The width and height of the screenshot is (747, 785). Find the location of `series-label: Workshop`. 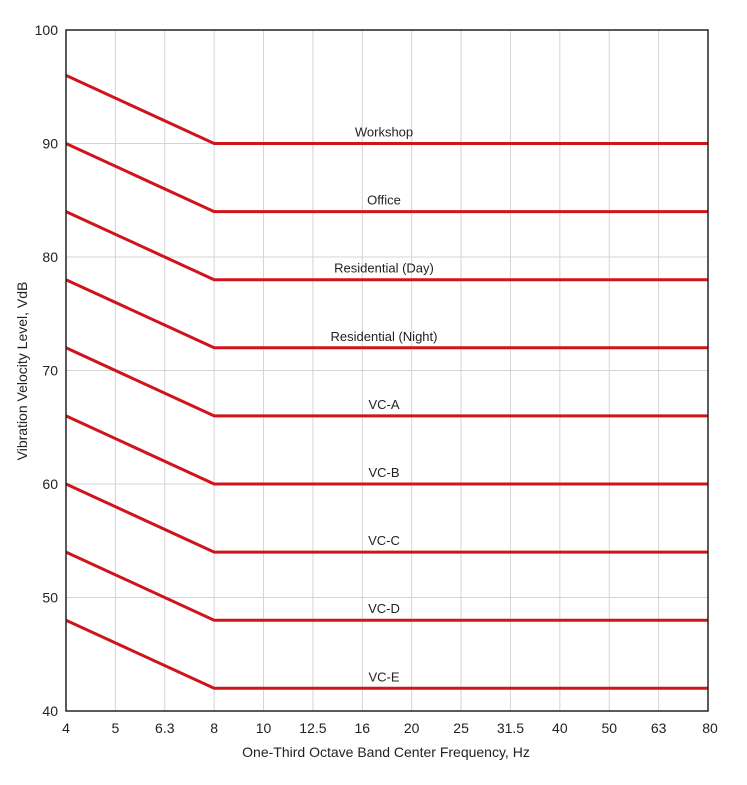

series-label: Workshop is located at coordinates (384, 132).